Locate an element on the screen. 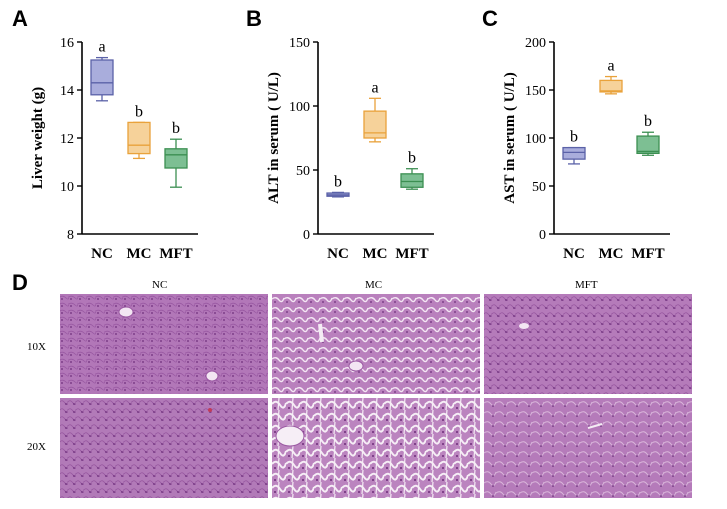  y-axis-label: AST in serum ( U/L) is located at coordinates (510, 137).